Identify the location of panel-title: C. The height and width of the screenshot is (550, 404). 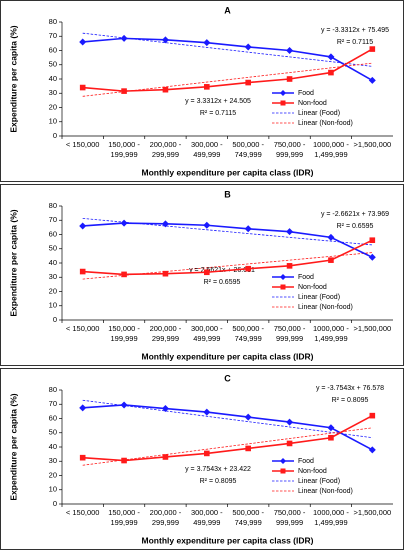
(227, 378).